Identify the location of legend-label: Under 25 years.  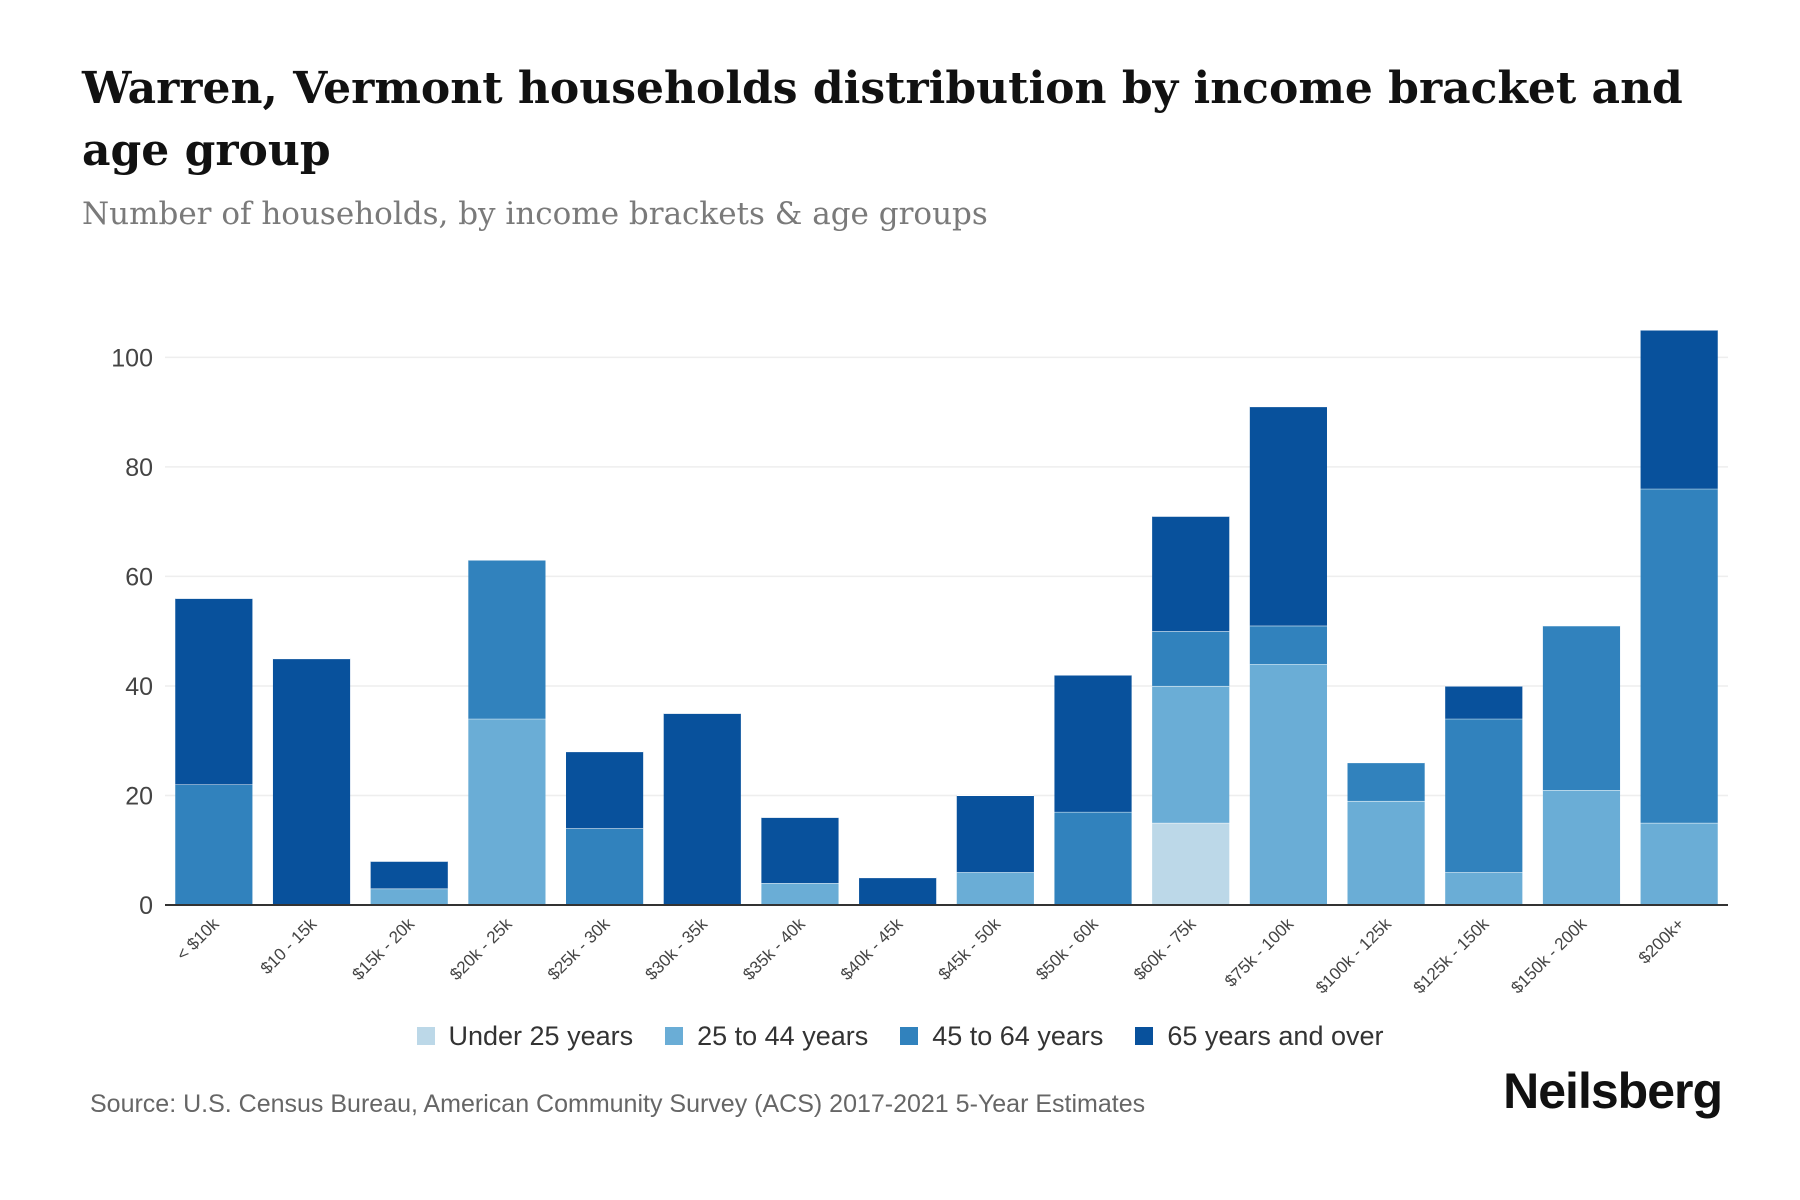
(541, 1035).